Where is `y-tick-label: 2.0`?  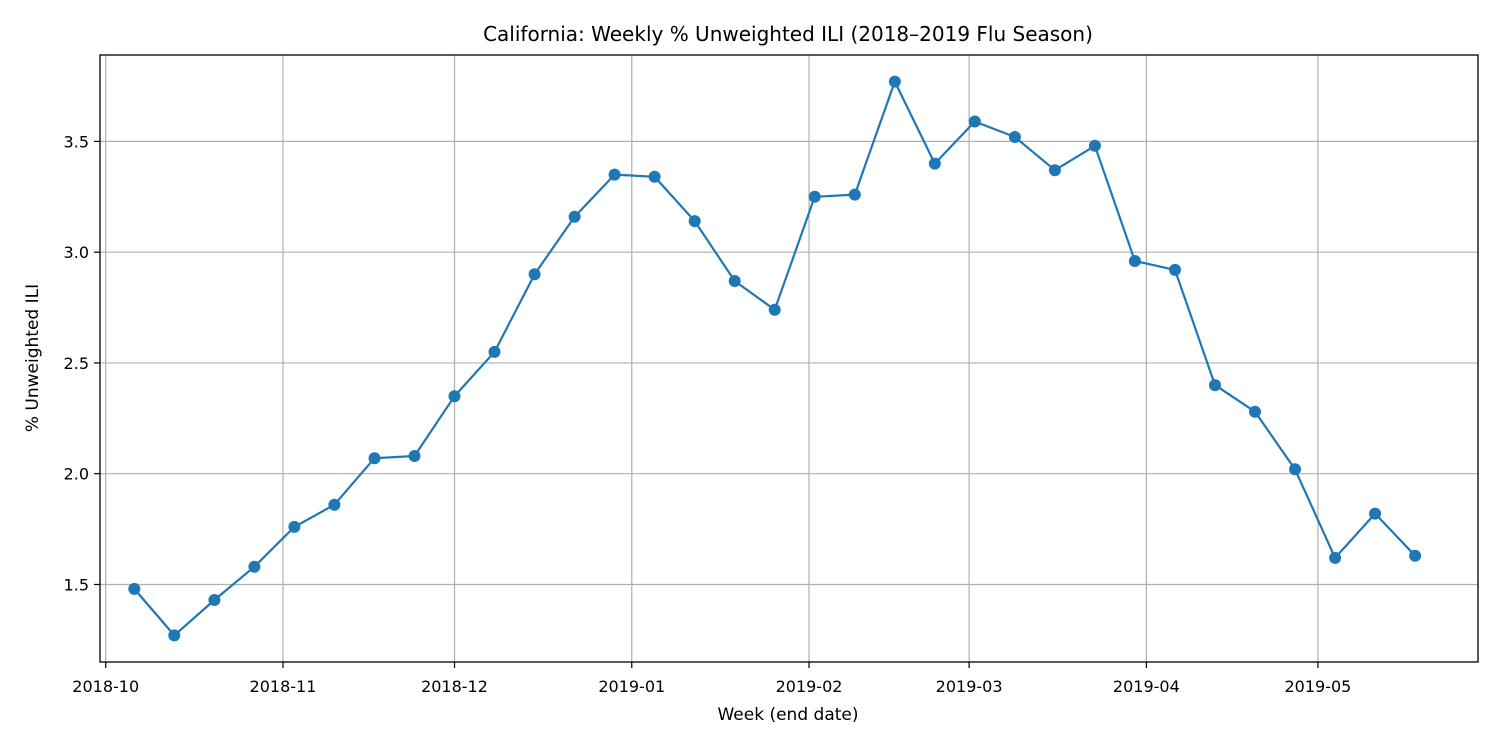 y-tick-label: 2.0 is located at coordinates (76, 474).